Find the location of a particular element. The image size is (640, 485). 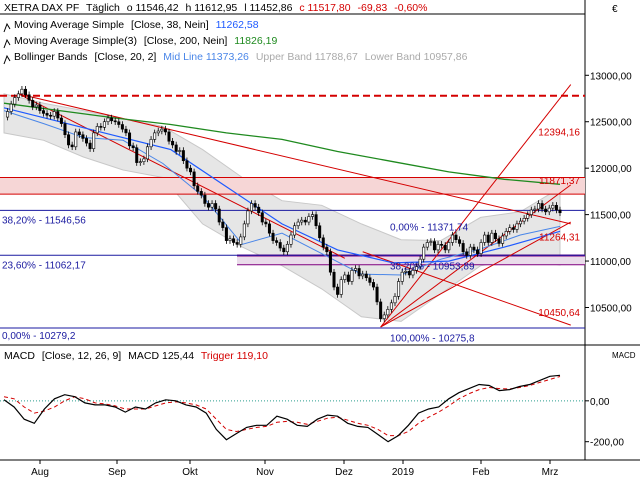

level-label: 10450,64 is located at coordinates (559, 313).